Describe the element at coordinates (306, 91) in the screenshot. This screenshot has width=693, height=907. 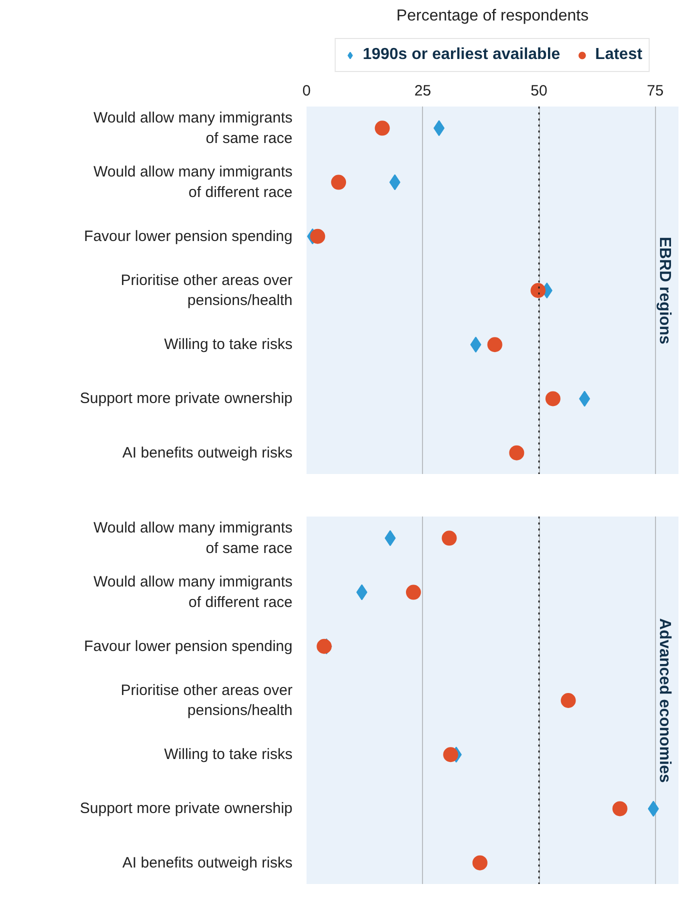
I see `x-tick-label: 0` at that location.